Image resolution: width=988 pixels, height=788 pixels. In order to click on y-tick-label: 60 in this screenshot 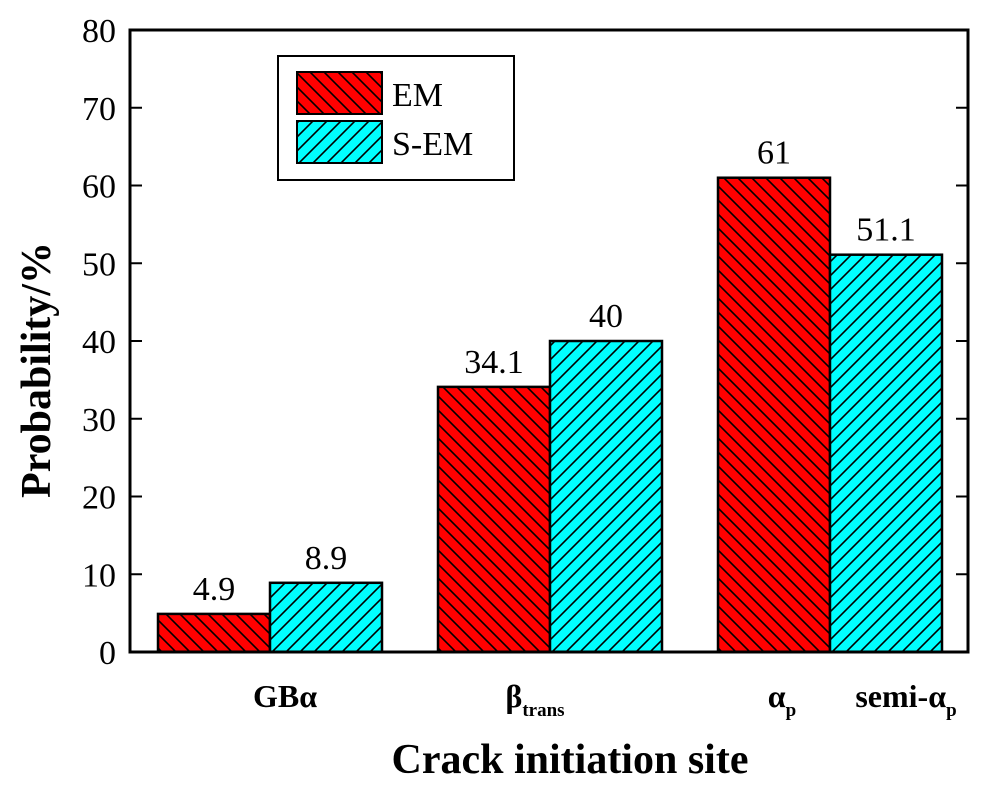, I will do `click(99, 187)`.